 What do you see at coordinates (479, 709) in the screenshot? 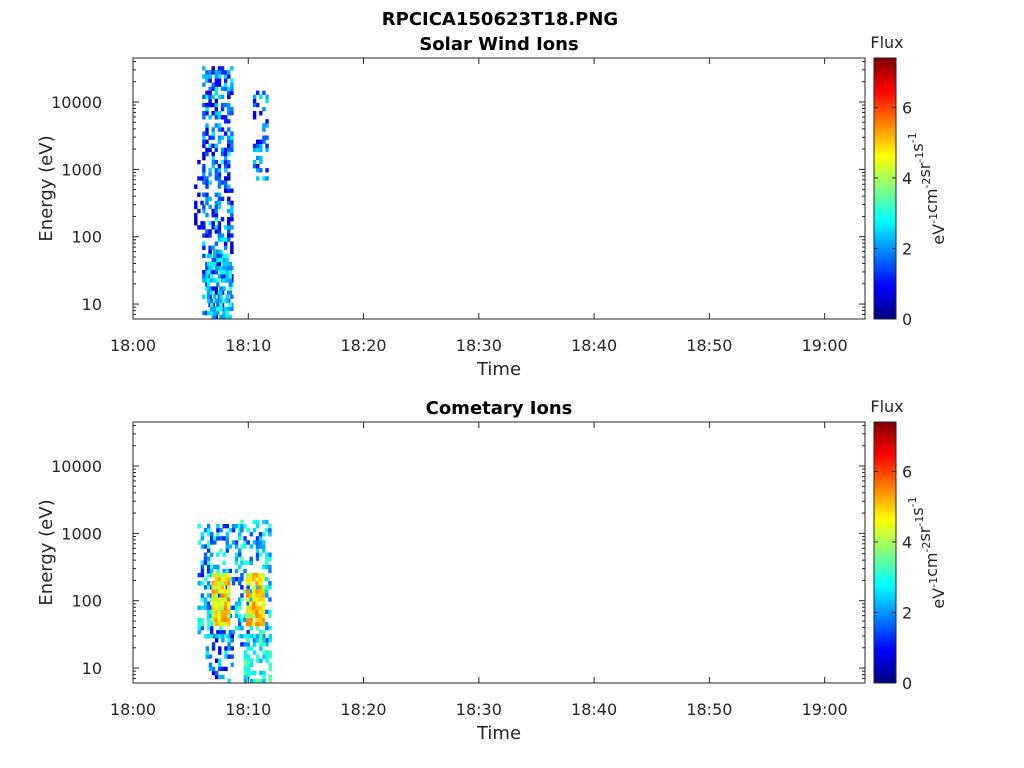
I see `x-tick-label: 18:30` at bounding box center [479, 709].